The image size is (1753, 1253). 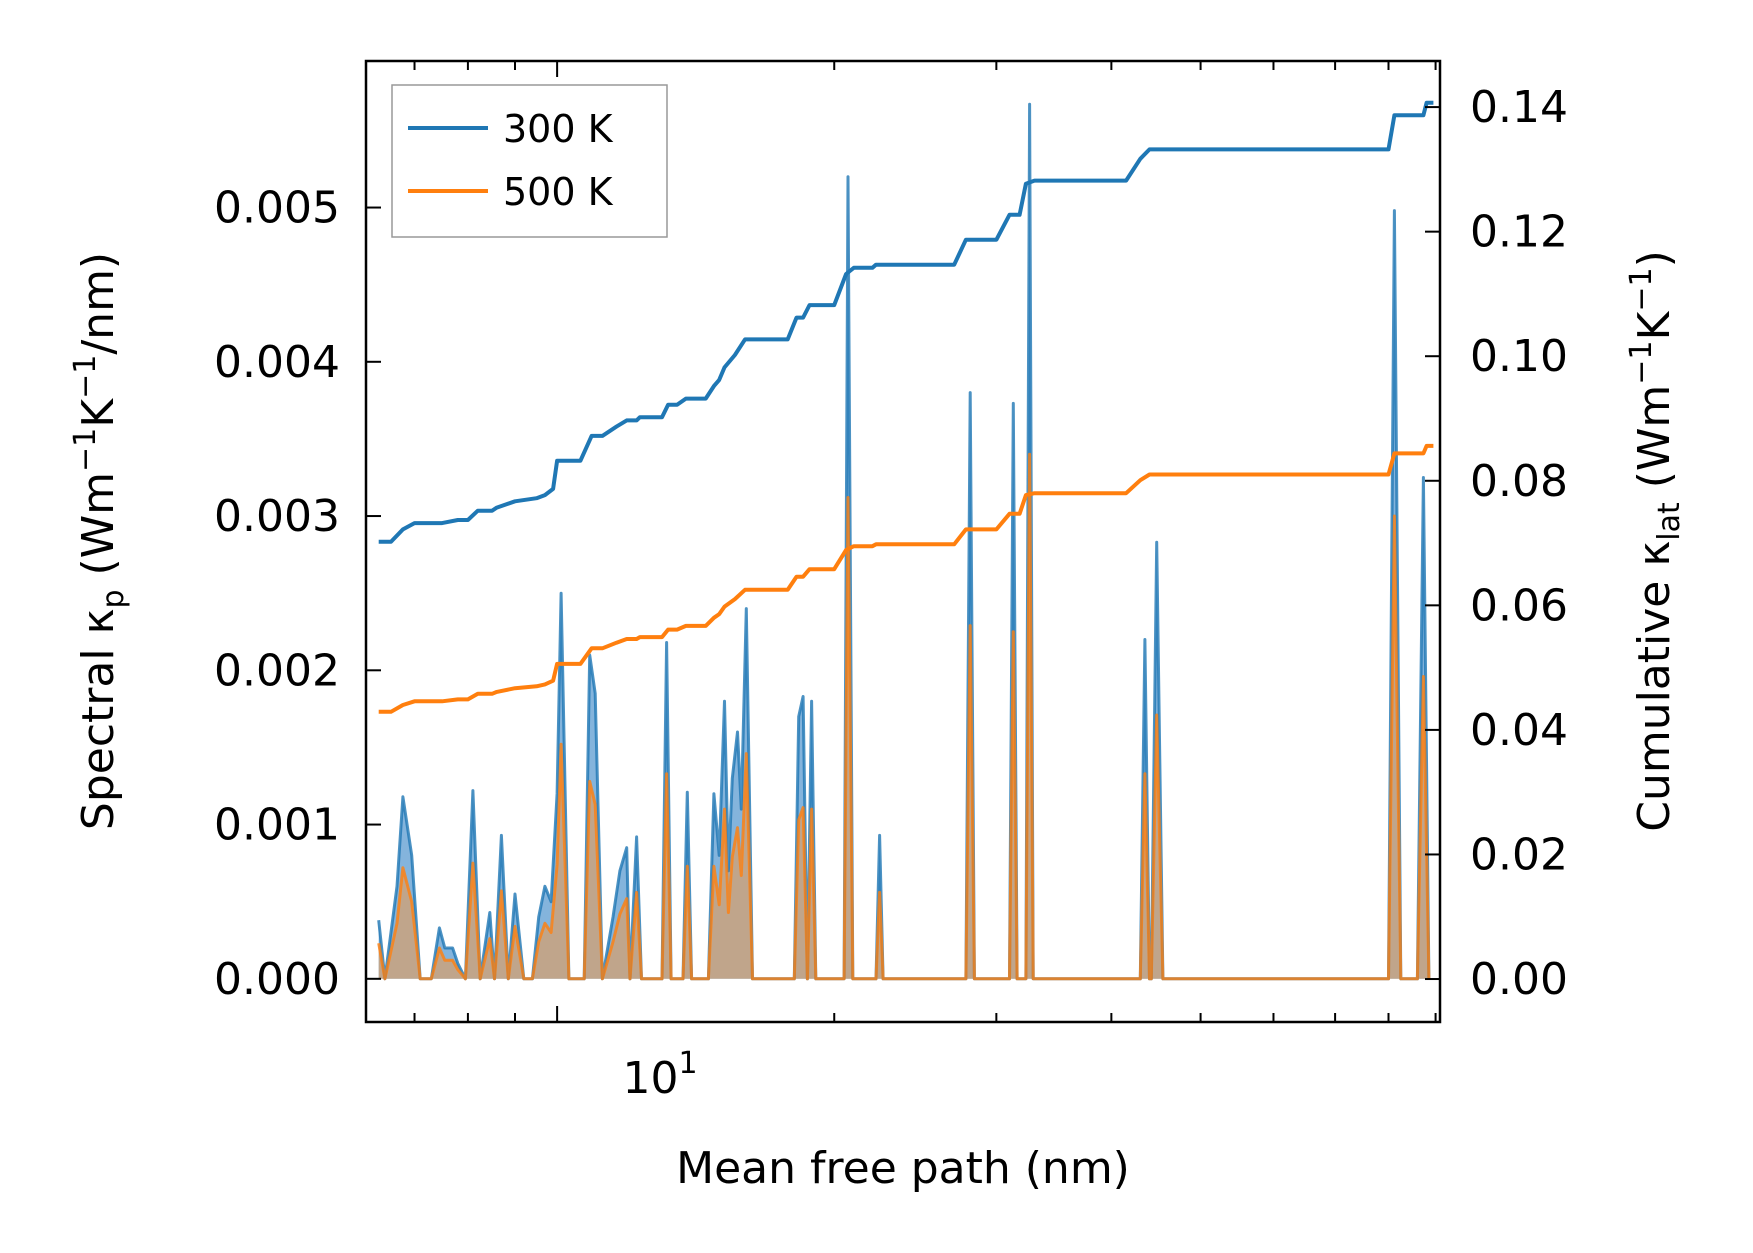 What do you see at coordinates (98, 531) in the screenshot?
I see `y-left-title-unit: (Wm` at bounding box center [98, 531].